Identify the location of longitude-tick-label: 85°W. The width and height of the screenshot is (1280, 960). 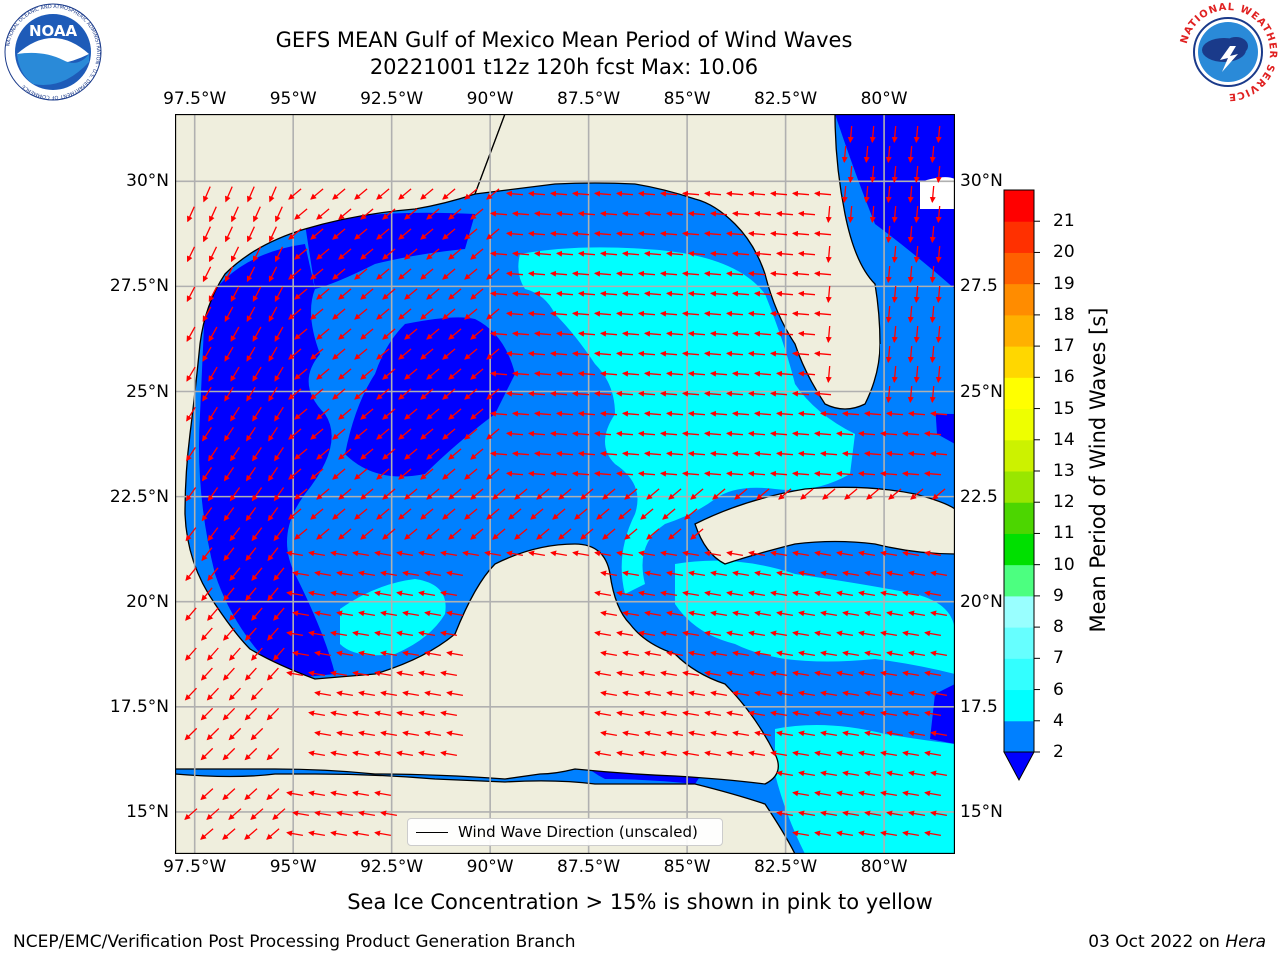
(687, 867).